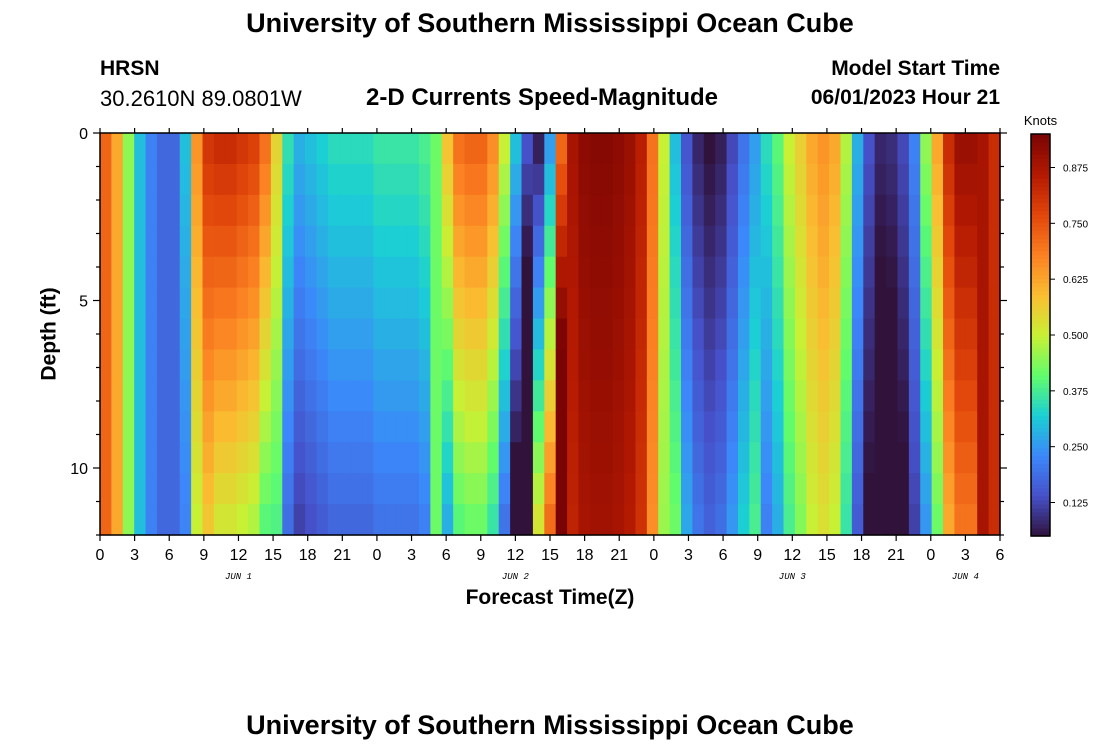  I want to click on colorbar-tick-label: 0.250, so click(1075, 448).